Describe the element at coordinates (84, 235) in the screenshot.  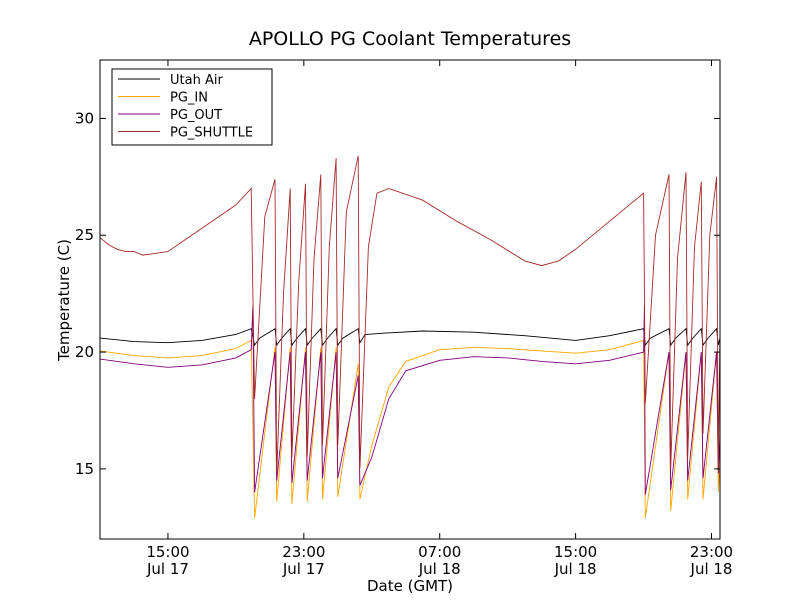
I see `y-tick-label: 25` at that location.